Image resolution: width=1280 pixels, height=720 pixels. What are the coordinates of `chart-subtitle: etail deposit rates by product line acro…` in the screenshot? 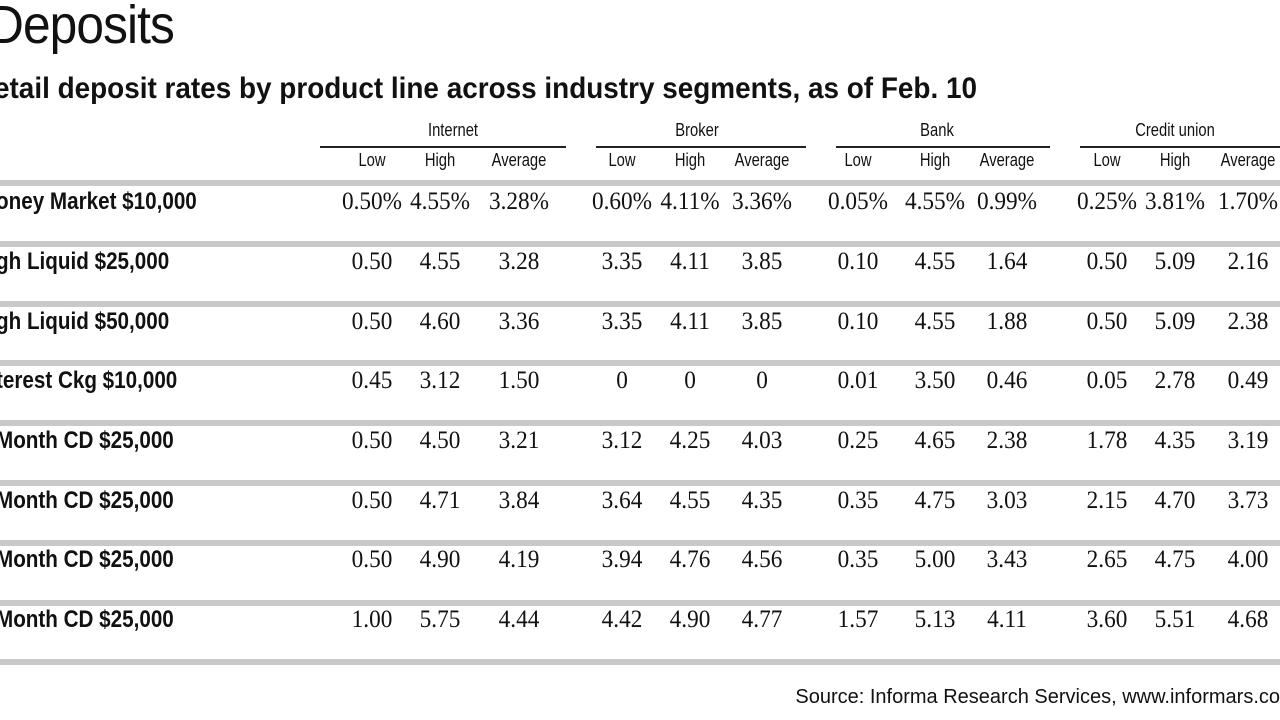 It's located at (488, 88).